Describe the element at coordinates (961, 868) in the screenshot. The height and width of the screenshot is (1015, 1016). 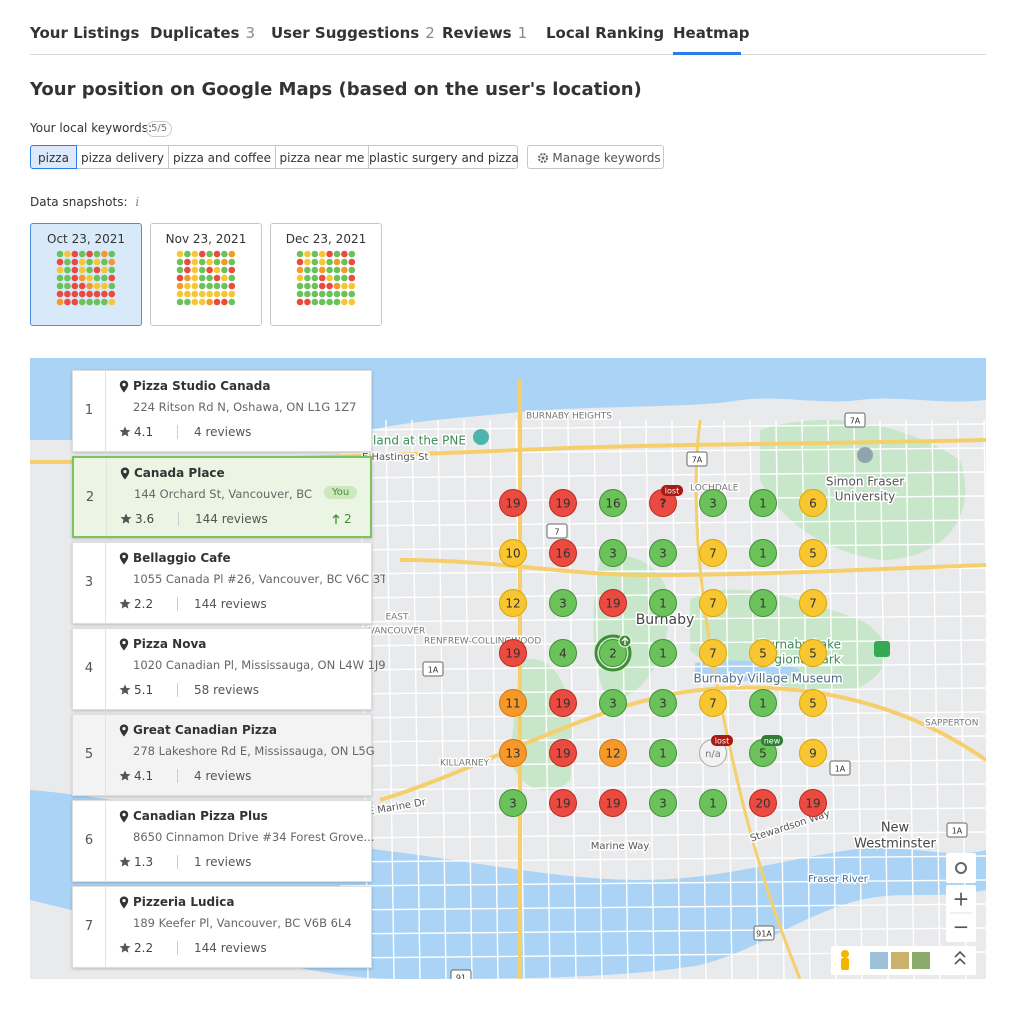
I see `my-location-button` at that location.